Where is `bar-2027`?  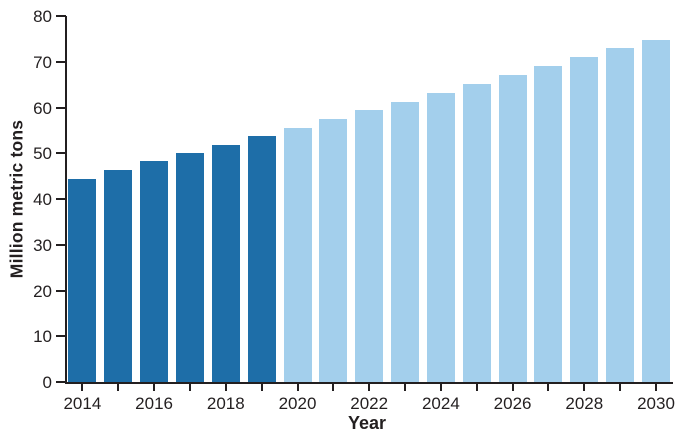
bar-2027 is located at coordinates (548, 223).